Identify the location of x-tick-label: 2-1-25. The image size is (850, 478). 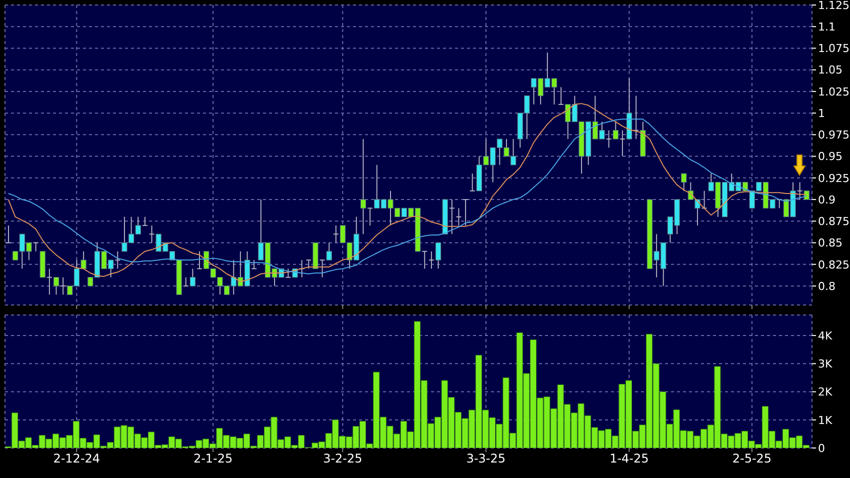
(213, 459).